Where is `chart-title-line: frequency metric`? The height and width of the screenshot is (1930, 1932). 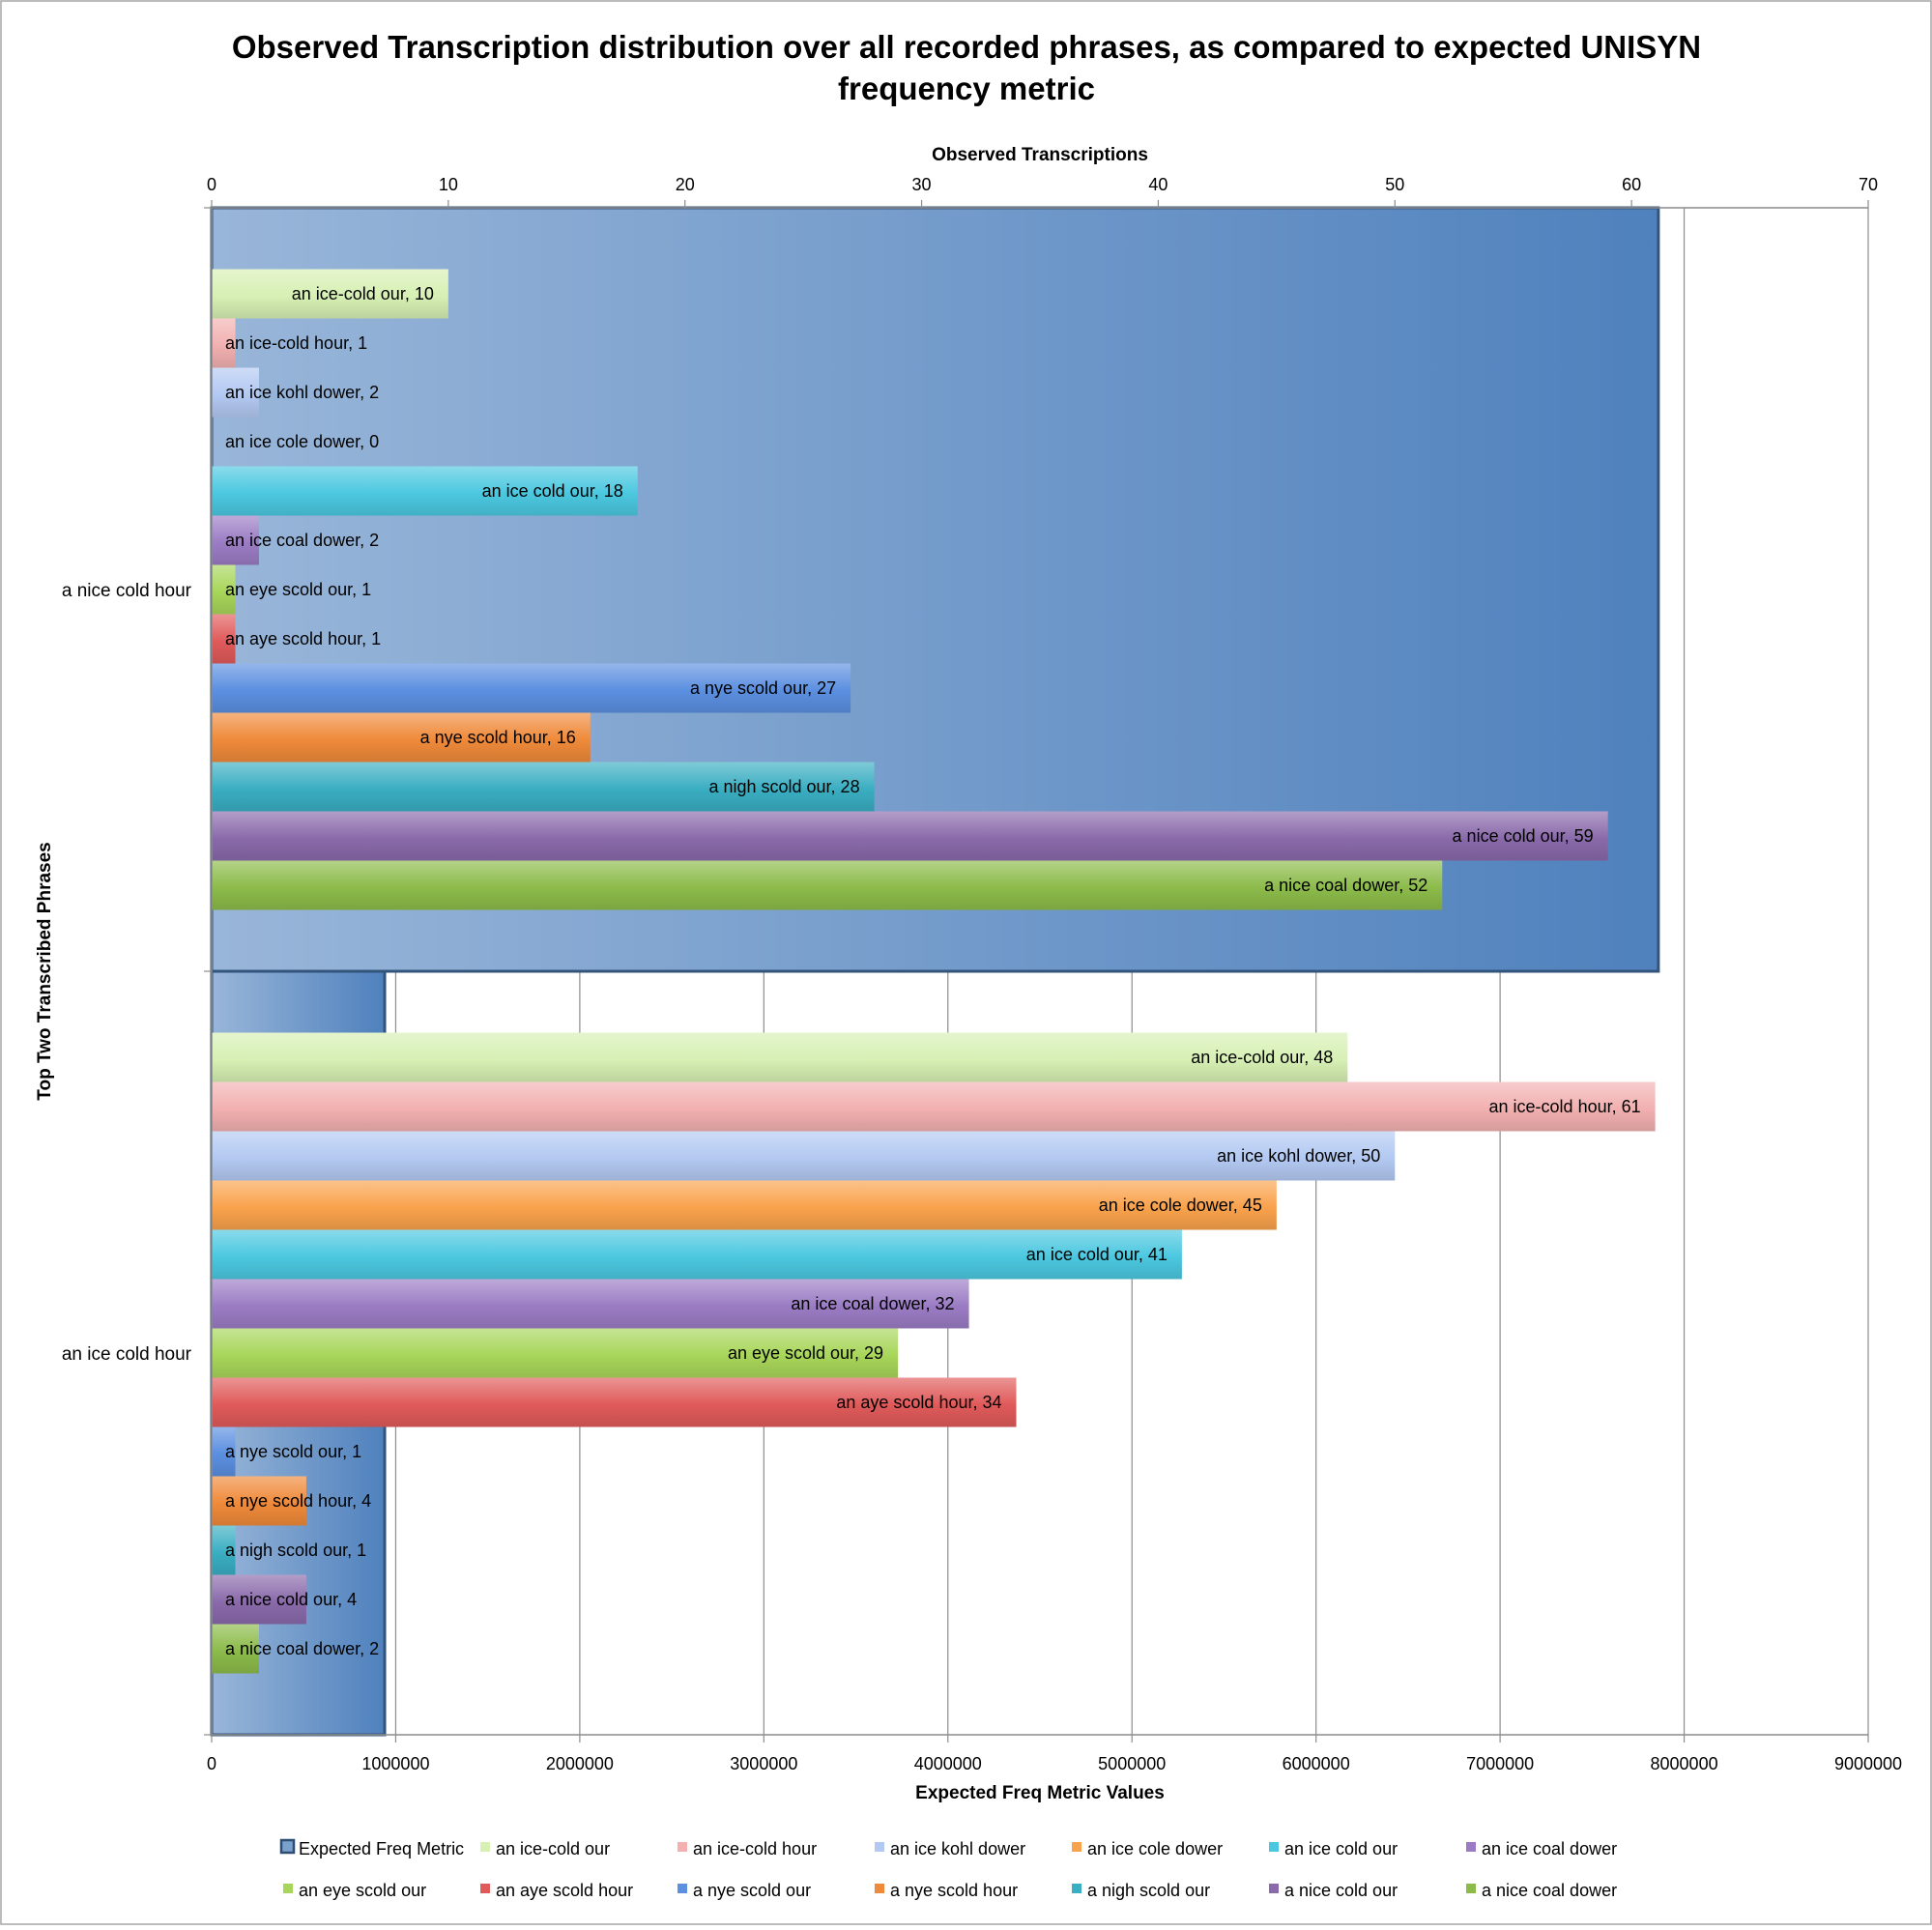
chart-title-line: frequency metric is located at coordinates (966, 88).